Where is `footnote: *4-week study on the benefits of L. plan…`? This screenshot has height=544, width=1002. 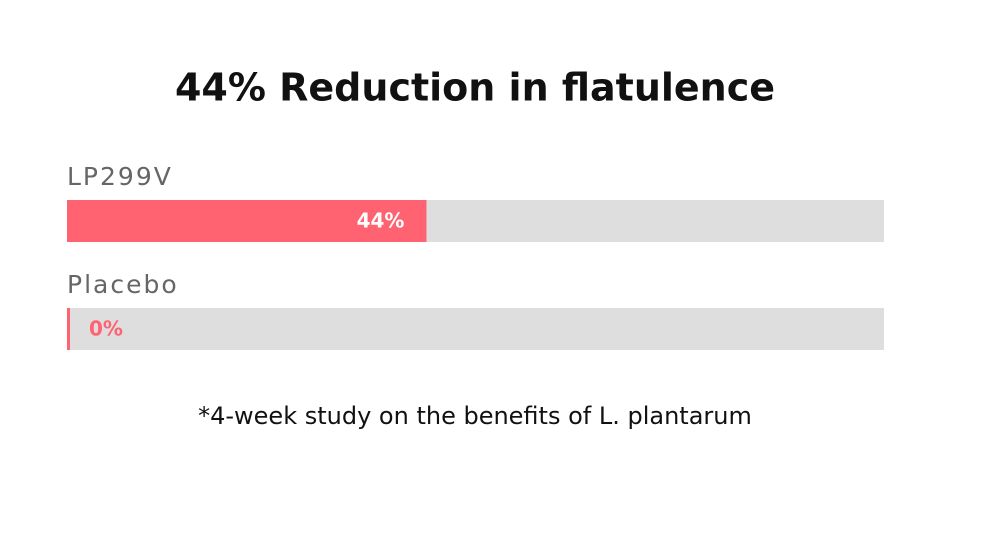
footnote: *4-week study on the benefits of L. plan… is located at coordinates (475, 416).